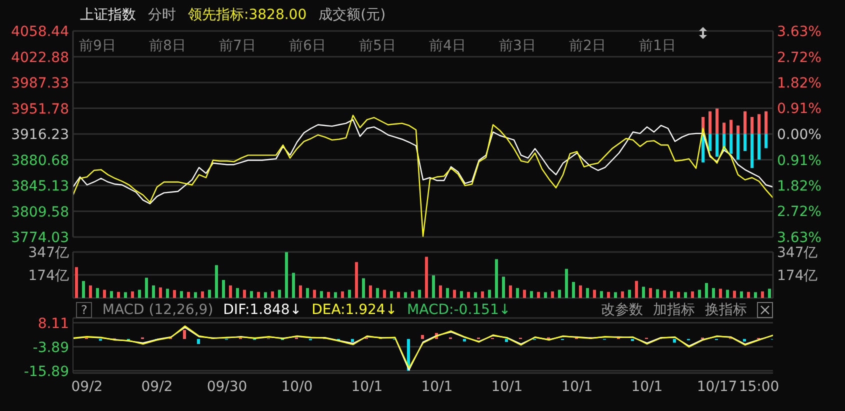 This screenshot has height=411, width=845. Describe the element at coordinates (48, 253) in the screenshot. I see `y-tick-label: 347亿` at that location.